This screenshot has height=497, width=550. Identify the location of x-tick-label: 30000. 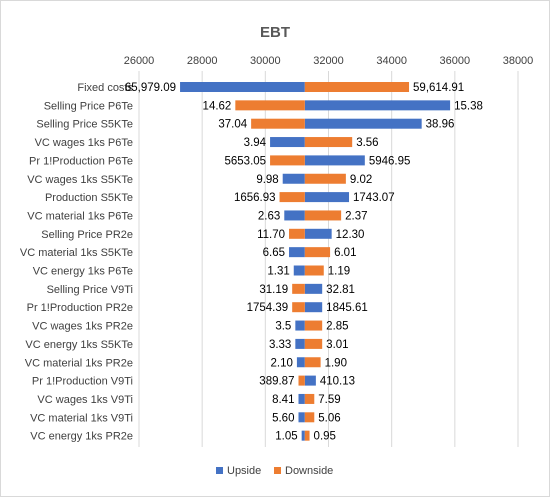
(265, 61).